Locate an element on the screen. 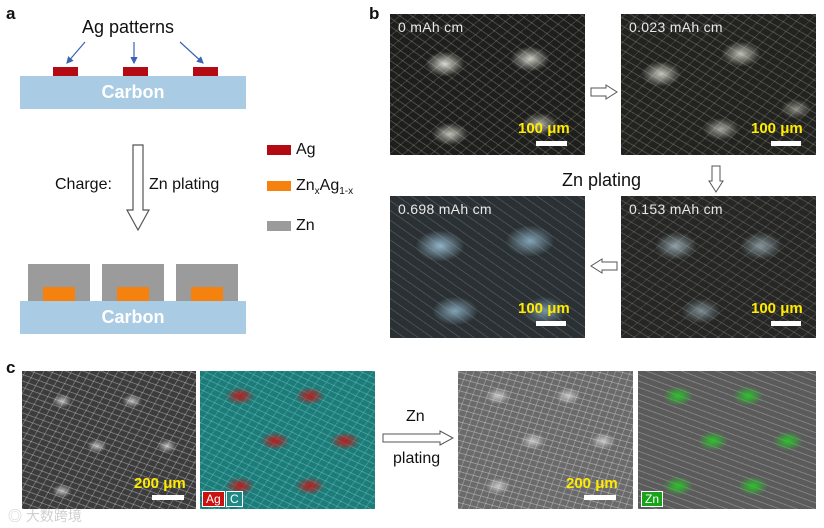 The height and width of the screenshot is (528, 824). optical-micrograph-1: 0.023 mAh cm 100 μm is located at coordinates (718, 84).